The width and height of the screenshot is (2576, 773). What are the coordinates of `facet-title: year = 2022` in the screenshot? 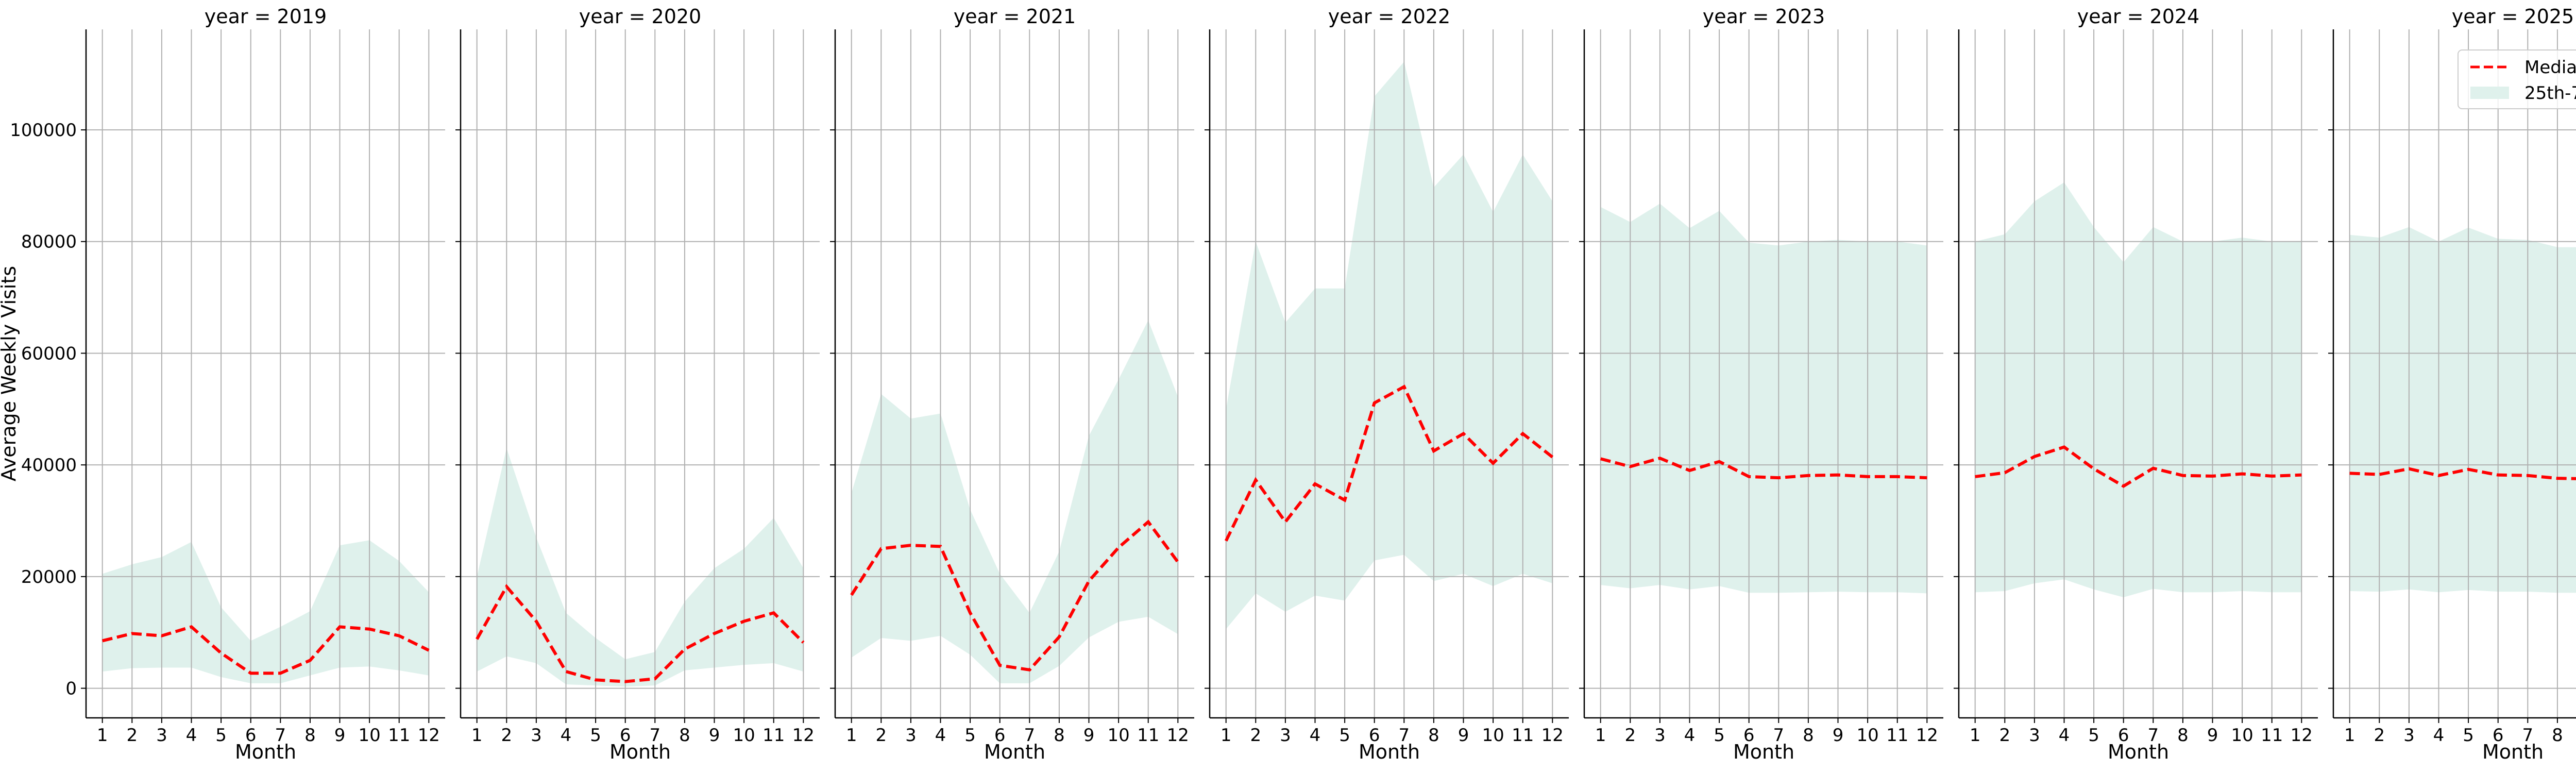 It's located at (1389, 16).